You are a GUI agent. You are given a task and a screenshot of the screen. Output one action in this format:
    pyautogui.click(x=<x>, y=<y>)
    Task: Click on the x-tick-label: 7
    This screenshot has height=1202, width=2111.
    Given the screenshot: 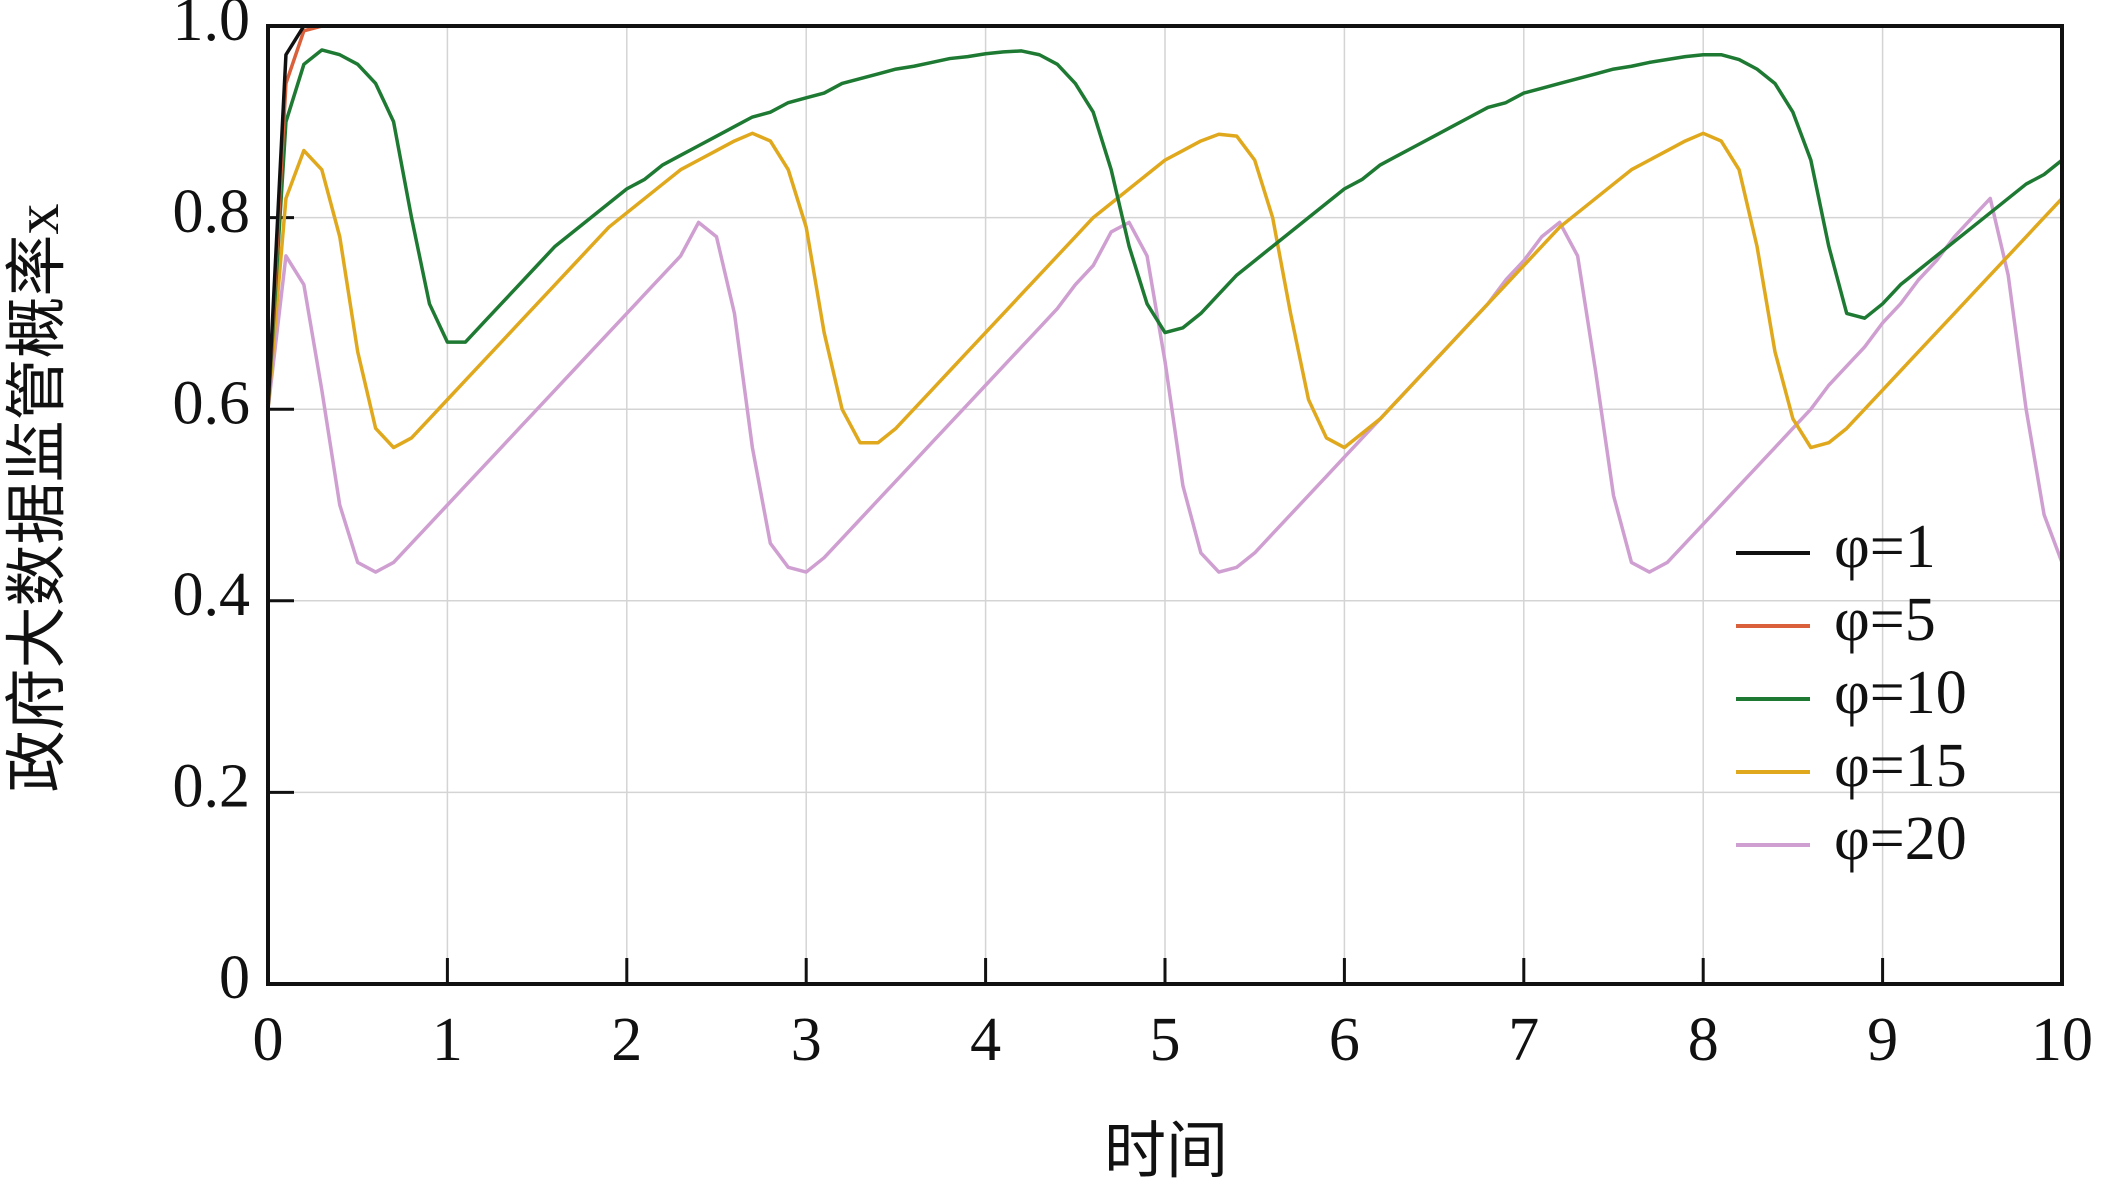 What is the action you would take?
    pyautogui.click(x=1523, y=1040)
    